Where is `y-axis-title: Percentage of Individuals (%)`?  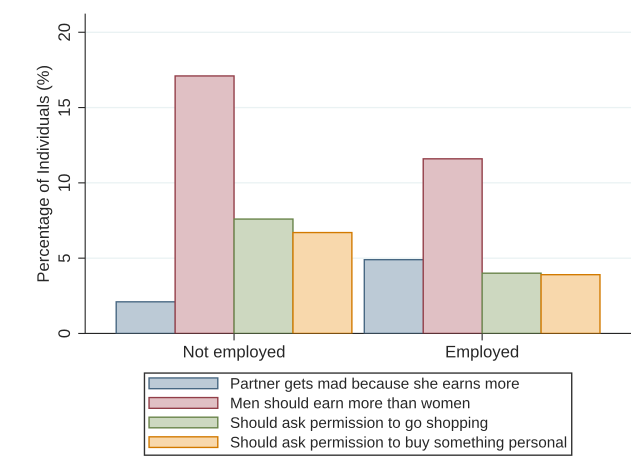
y-axis-title: Percentage of Individuals (%) is located at coordinates (44, 174).